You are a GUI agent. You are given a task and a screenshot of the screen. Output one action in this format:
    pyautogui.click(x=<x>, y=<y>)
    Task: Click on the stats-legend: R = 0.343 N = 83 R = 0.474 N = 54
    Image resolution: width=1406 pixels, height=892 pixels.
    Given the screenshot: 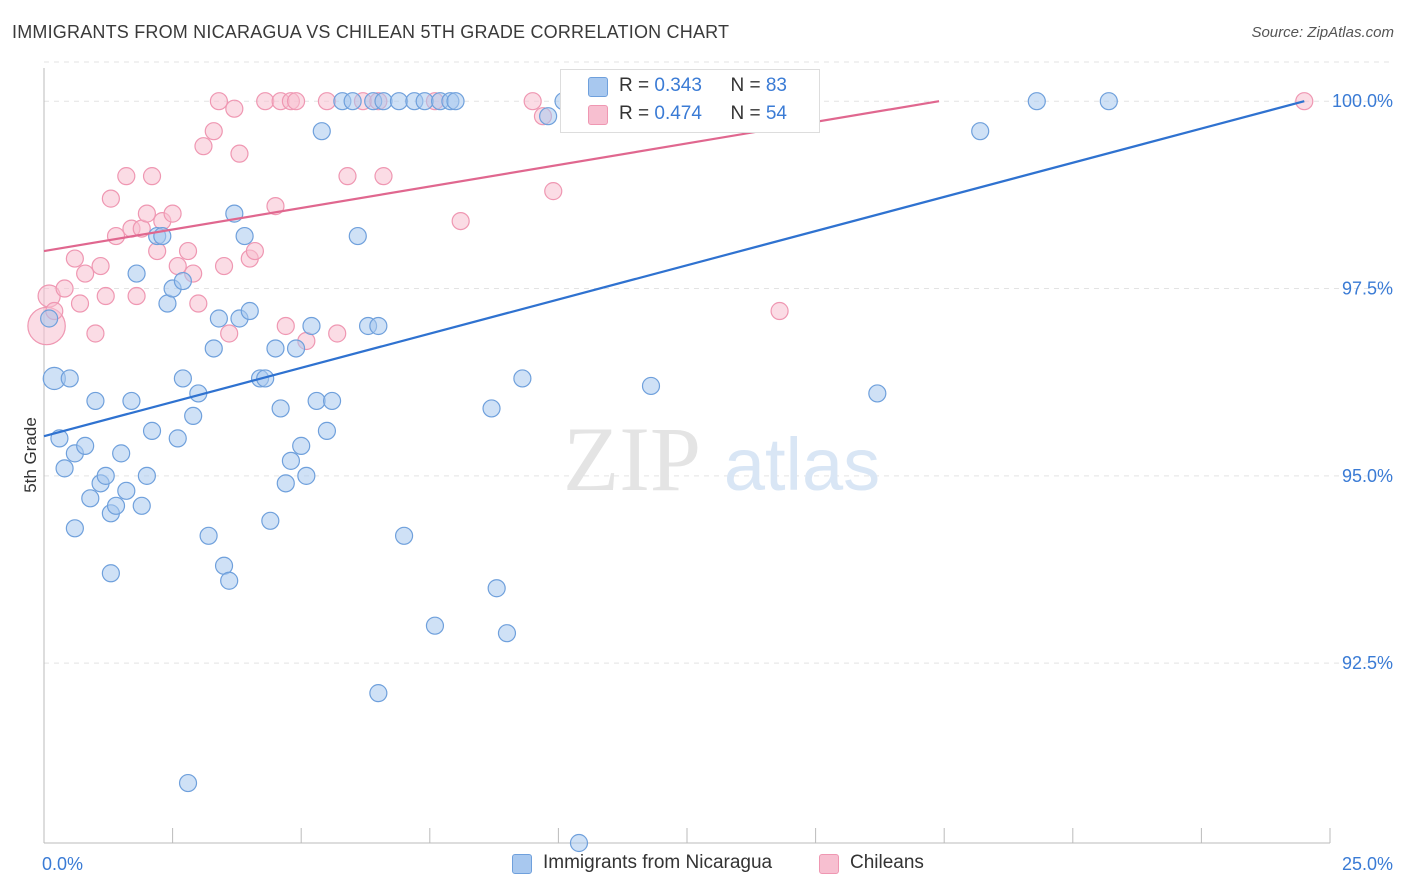 What is the action you would take?
    pyautogui.click(x=690, y=101)
    